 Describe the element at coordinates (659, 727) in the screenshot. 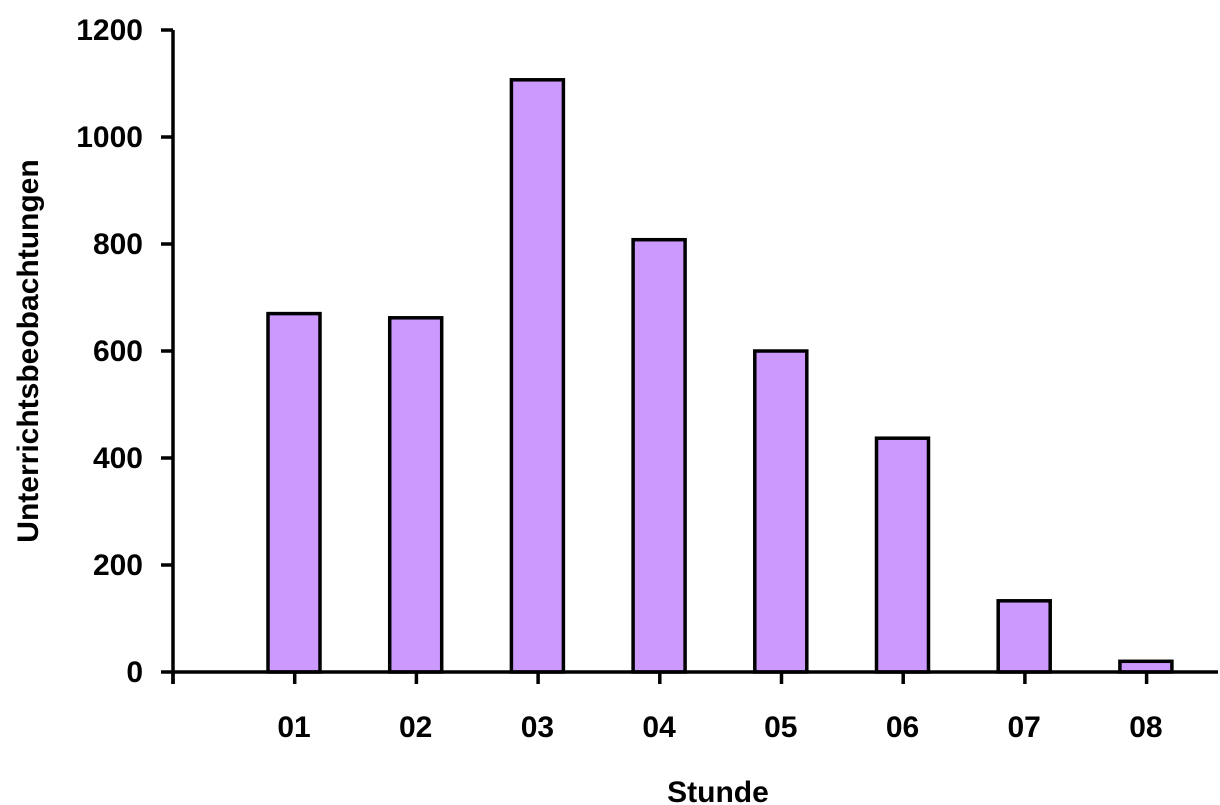

I see `x-tick-label-04: 04` at that location.